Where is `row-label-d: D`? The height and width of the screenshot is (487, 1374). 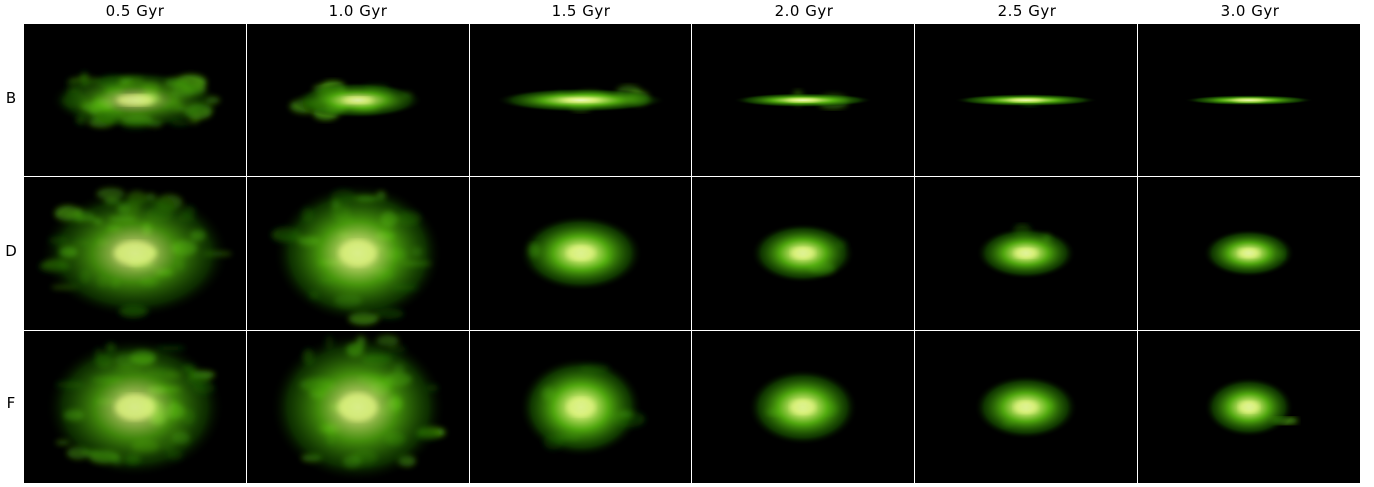 row-label-d: D is located at coordinates (11, 251).